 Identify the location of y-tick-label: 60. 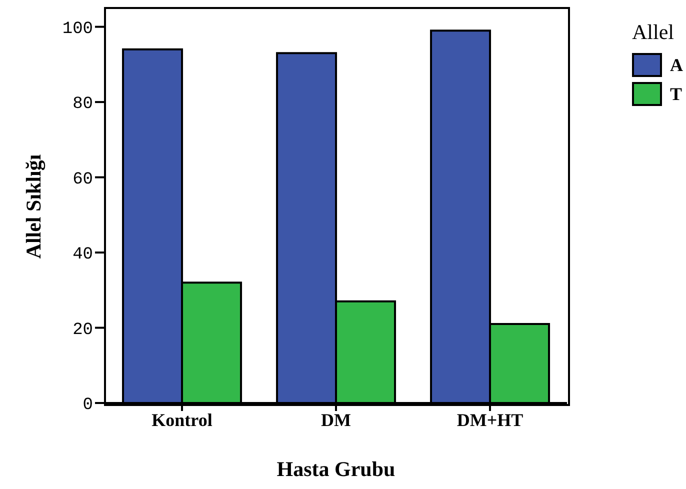
(82, 180).